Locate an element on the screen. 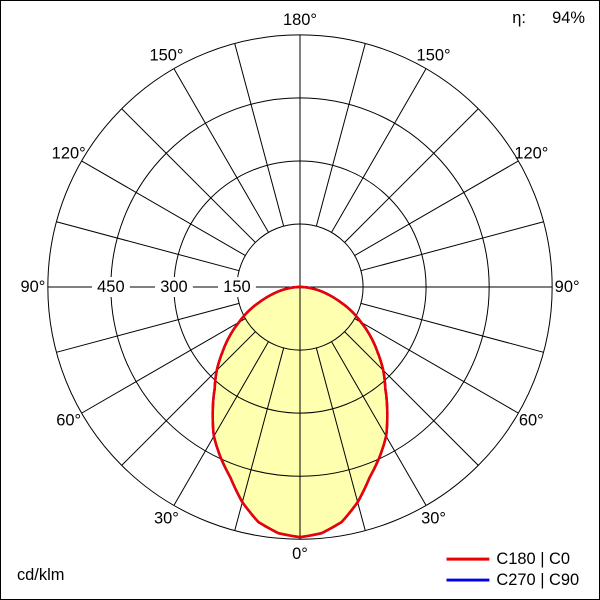  unit-label: cd/klm is located at coordinates (41, 575).